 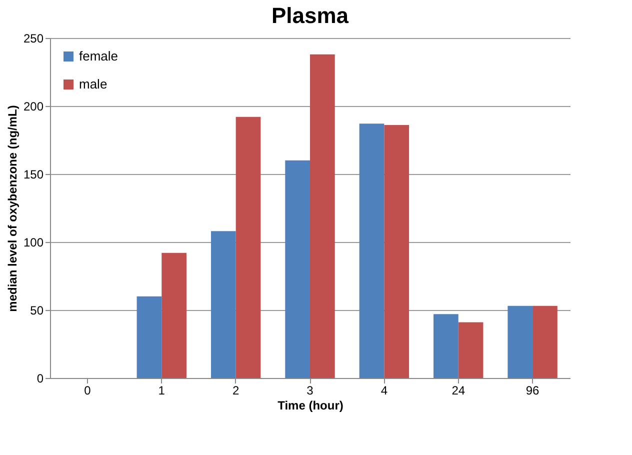 I want to click on y-tick-label: 0, so click(x=40, y=379).